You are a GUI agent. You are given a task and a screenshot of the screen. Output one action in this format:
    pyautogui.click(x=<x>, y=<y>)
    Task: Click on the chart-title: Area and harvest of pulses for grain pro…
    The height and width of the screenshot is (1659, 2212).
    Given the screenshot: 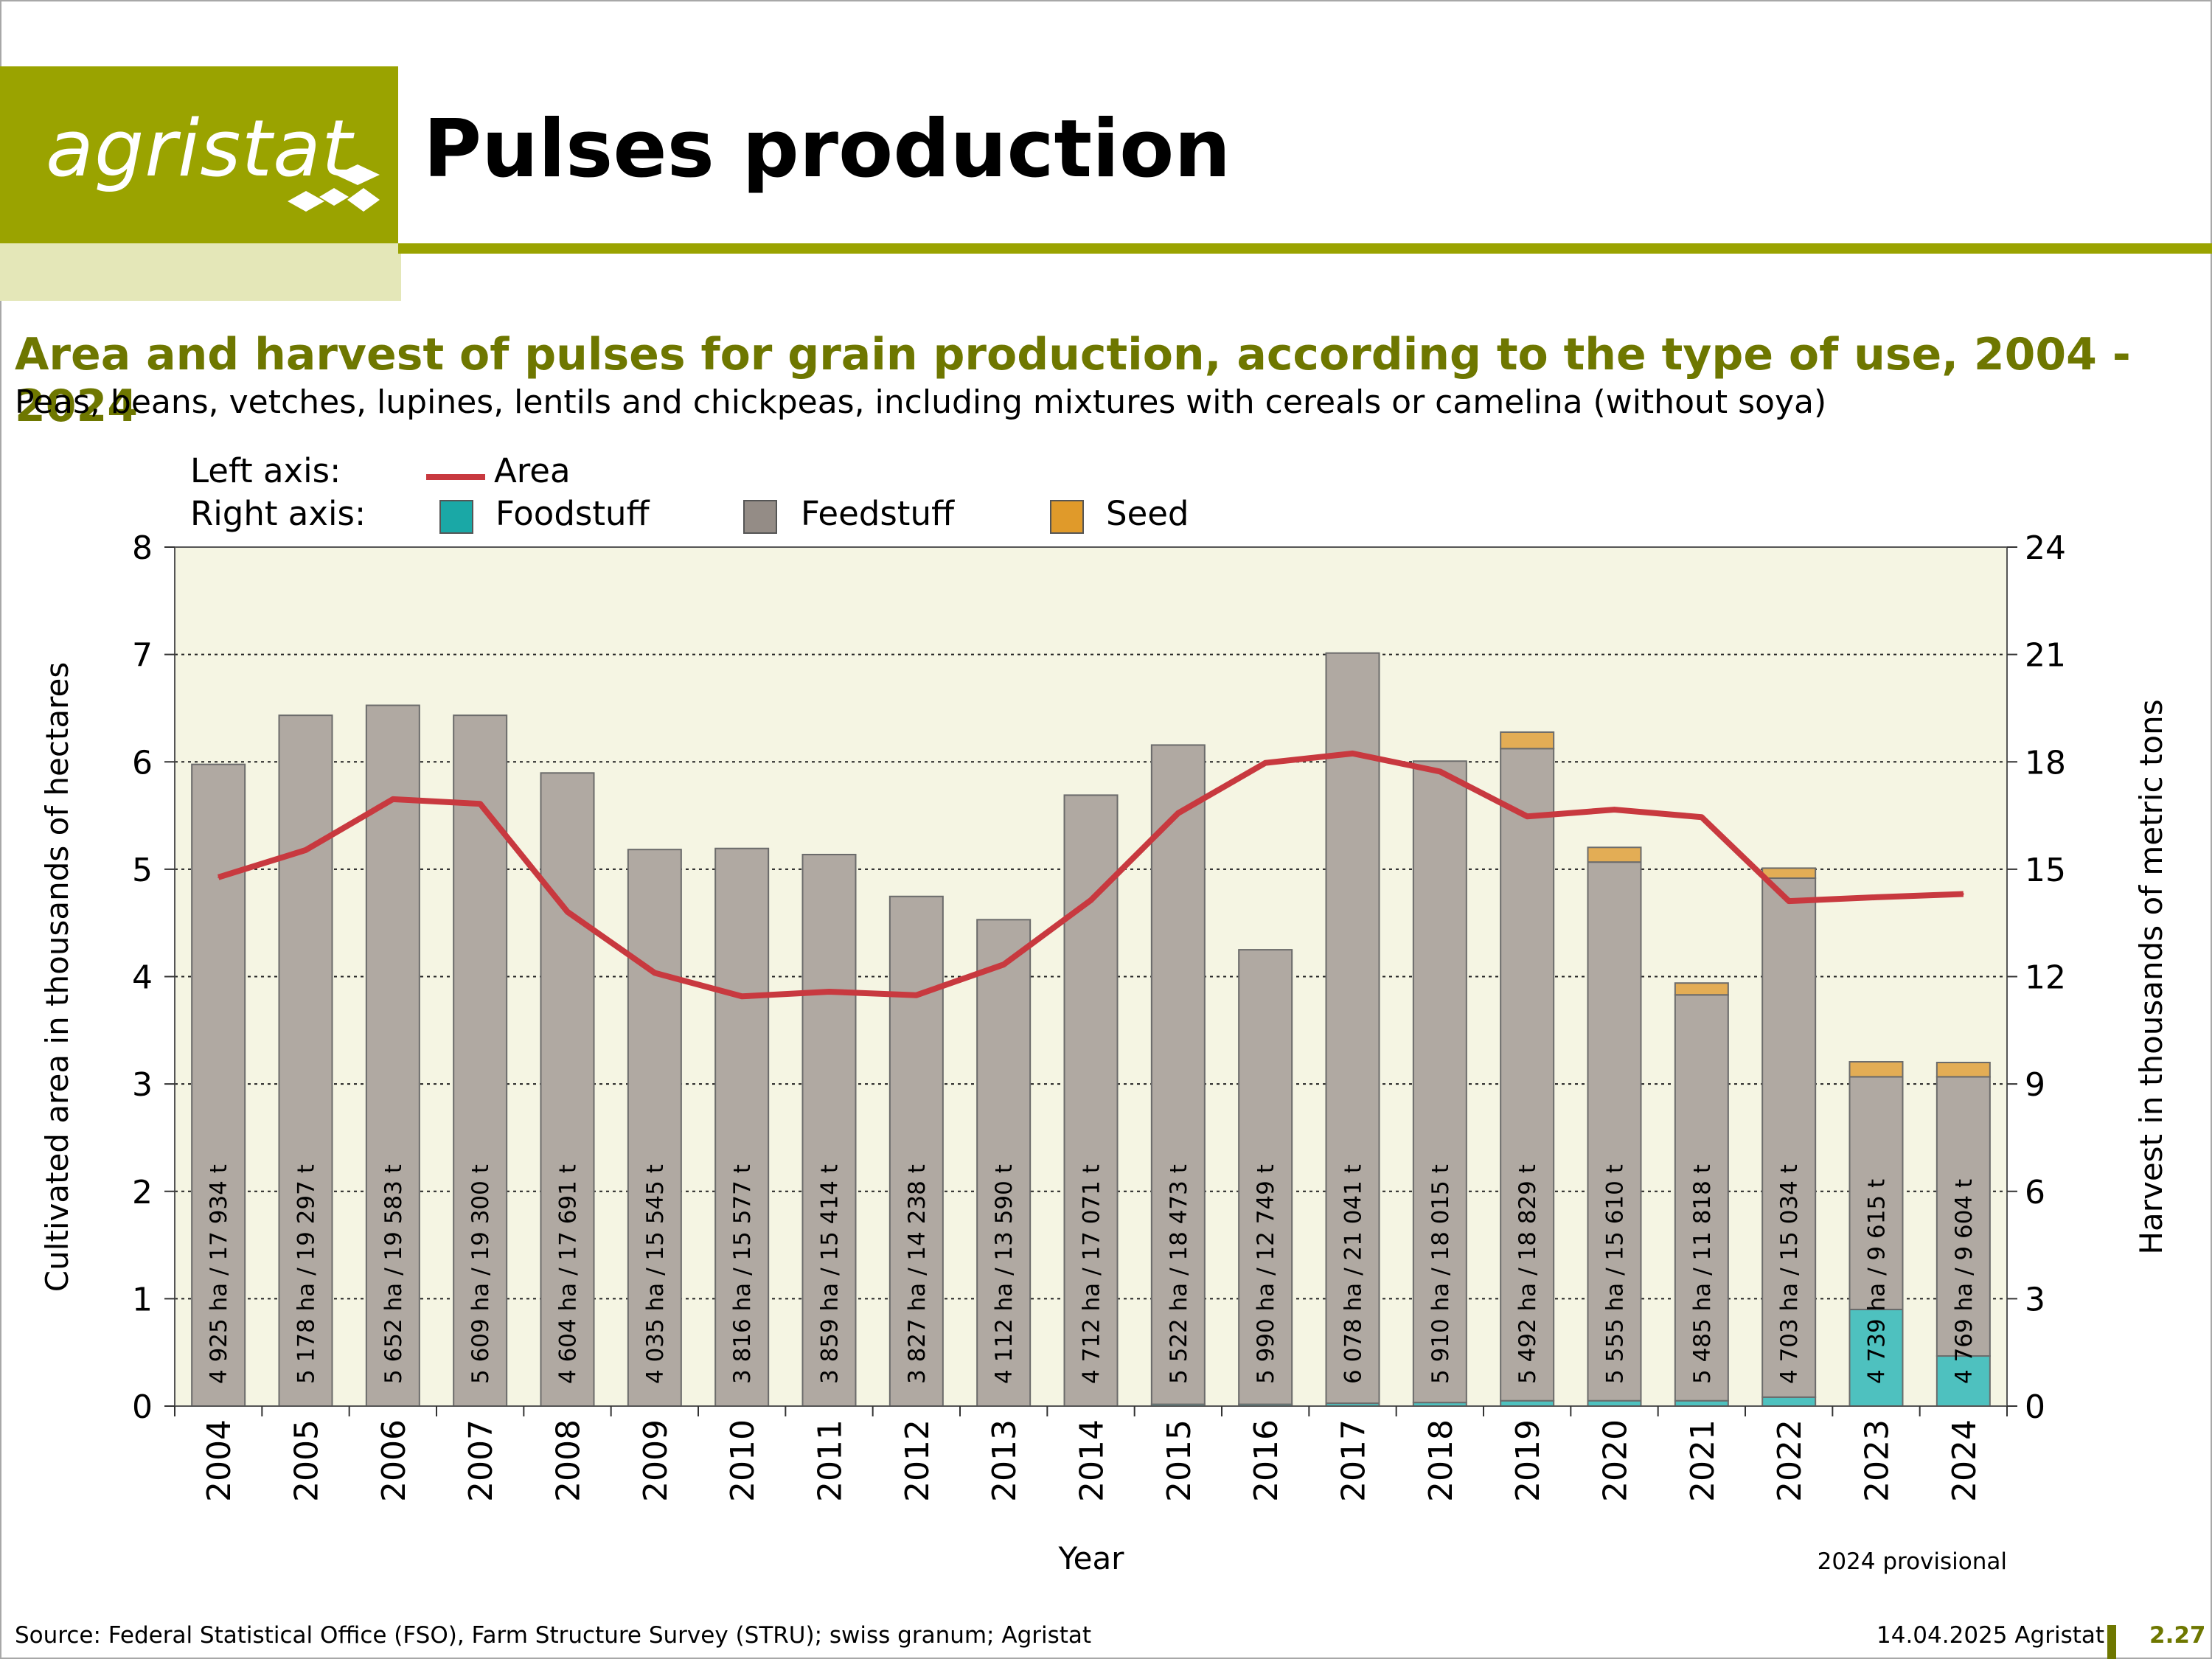 What is the action you would take?
    pyautogui.click(x=1073, y=380)
    